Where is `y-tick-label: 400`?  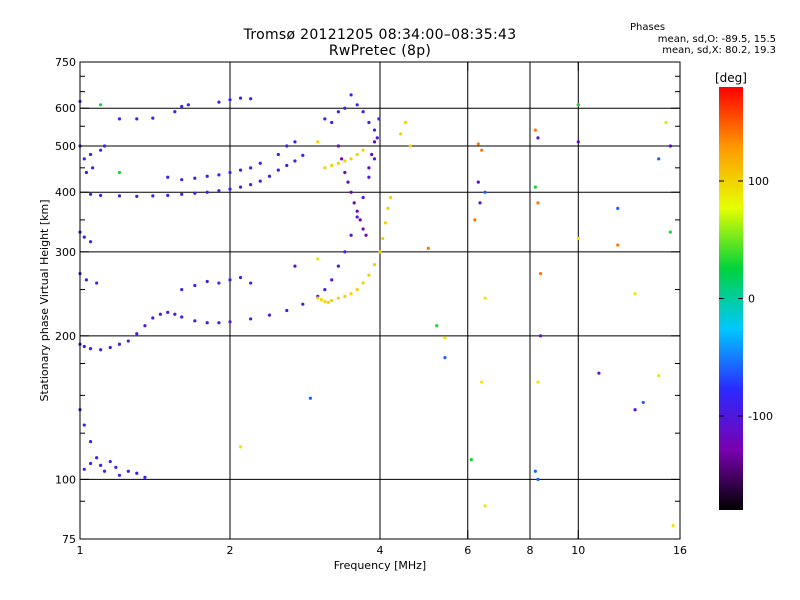
y-tick-label: 400 is located at coordinates (65, 192).